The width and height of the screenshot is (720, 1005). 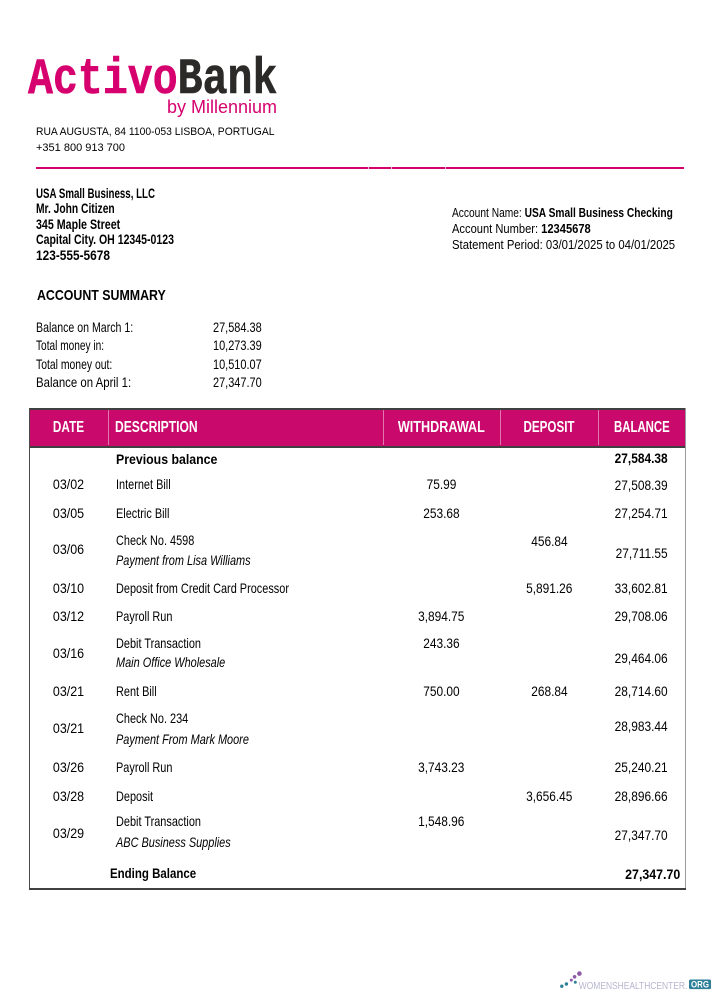 What do you see at coordinates (700, 984) in the screenshot?
I see `svg-text: ORG` at bounding box center [700, 984].